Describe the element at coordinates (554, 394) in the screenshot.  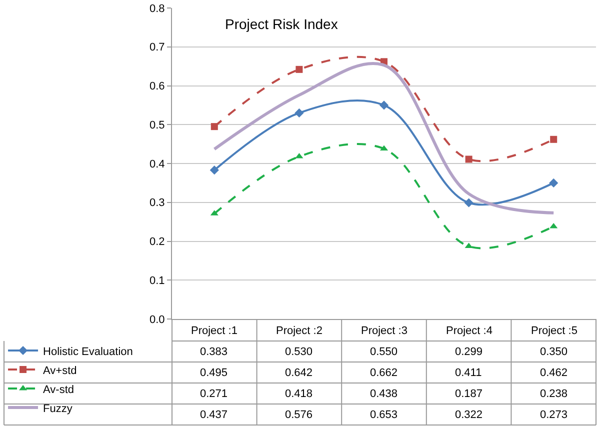
I see `data-label: 0.238` at that location.